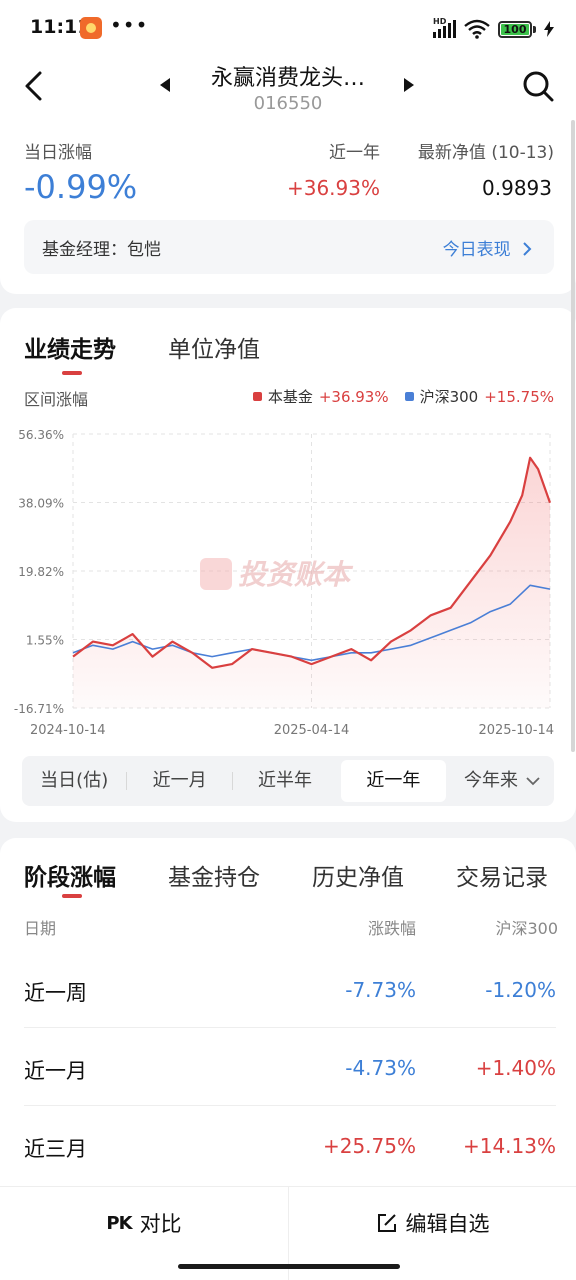 This screenshot has height=1280, width=576. I want to click on status-bar: 11:11 ••• HD 100, so click(288, 28).